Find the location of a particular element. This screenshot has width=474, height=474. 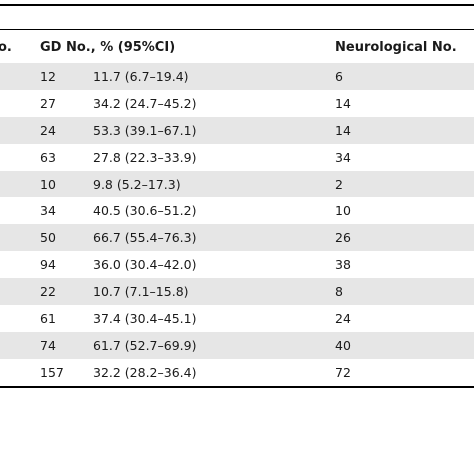

table-top-rule is located at coordinates (237, 5).